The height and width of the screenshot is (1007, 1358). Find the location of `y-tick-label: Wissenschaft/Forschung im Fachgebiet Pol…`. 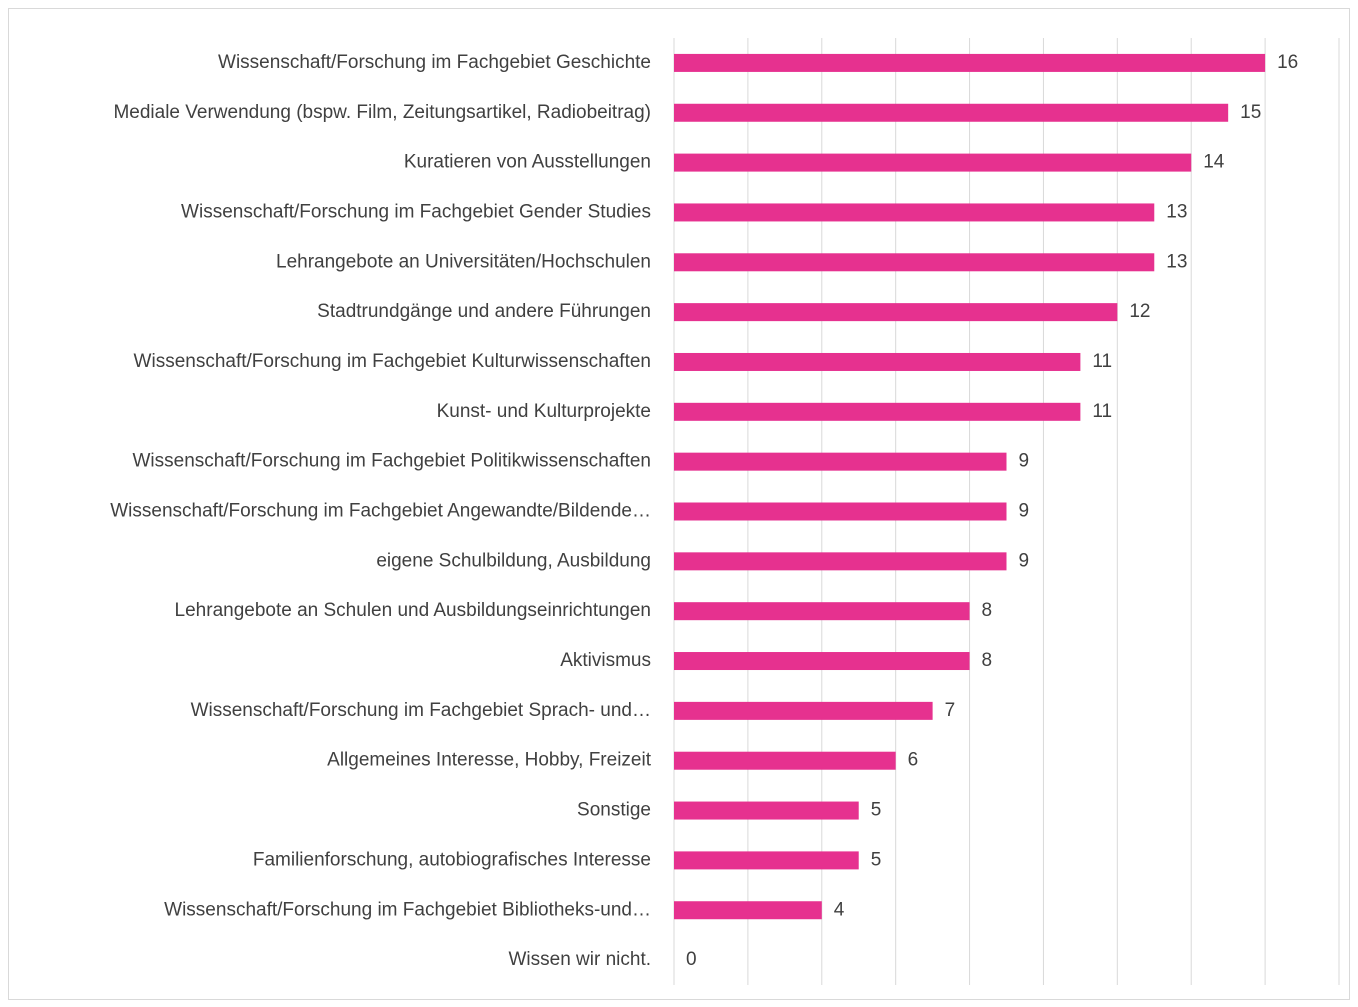

y-tick-label: Wissenschaft/Forschung im Fachgebiet Pol… is located at coordinates (391, 461).